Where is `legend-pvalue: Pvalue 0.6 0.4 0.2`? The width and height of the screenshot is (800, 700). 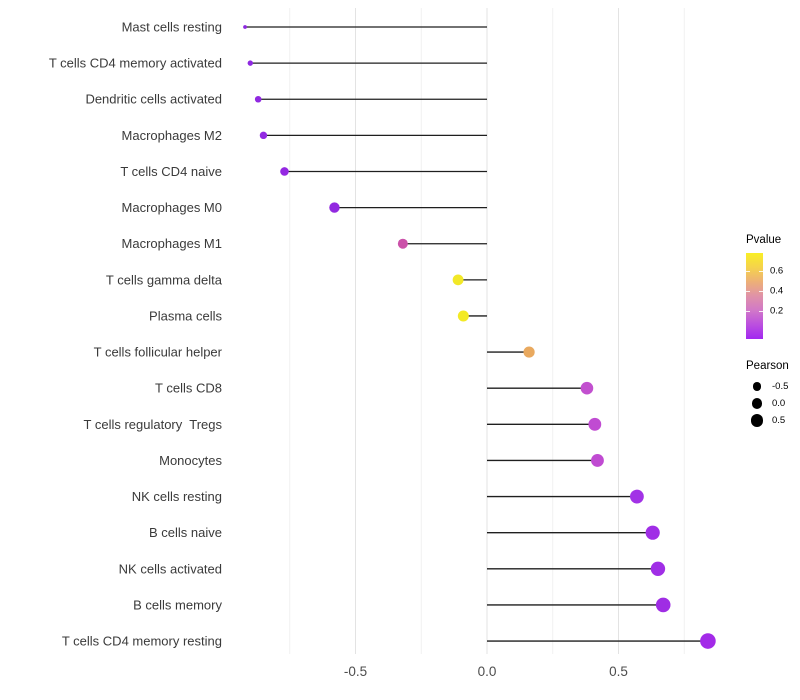 legend-pvalue: Pvalue 0.6 0.4 0.2 is located at coordinates (765, 286).